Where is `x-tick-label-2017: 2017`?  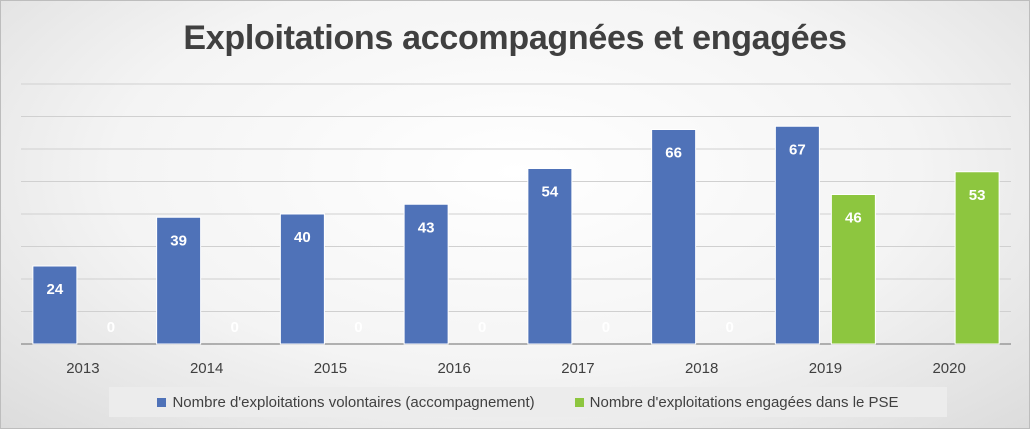
x-tick-label-2017: 2017 is located at coordinates (577, 368).